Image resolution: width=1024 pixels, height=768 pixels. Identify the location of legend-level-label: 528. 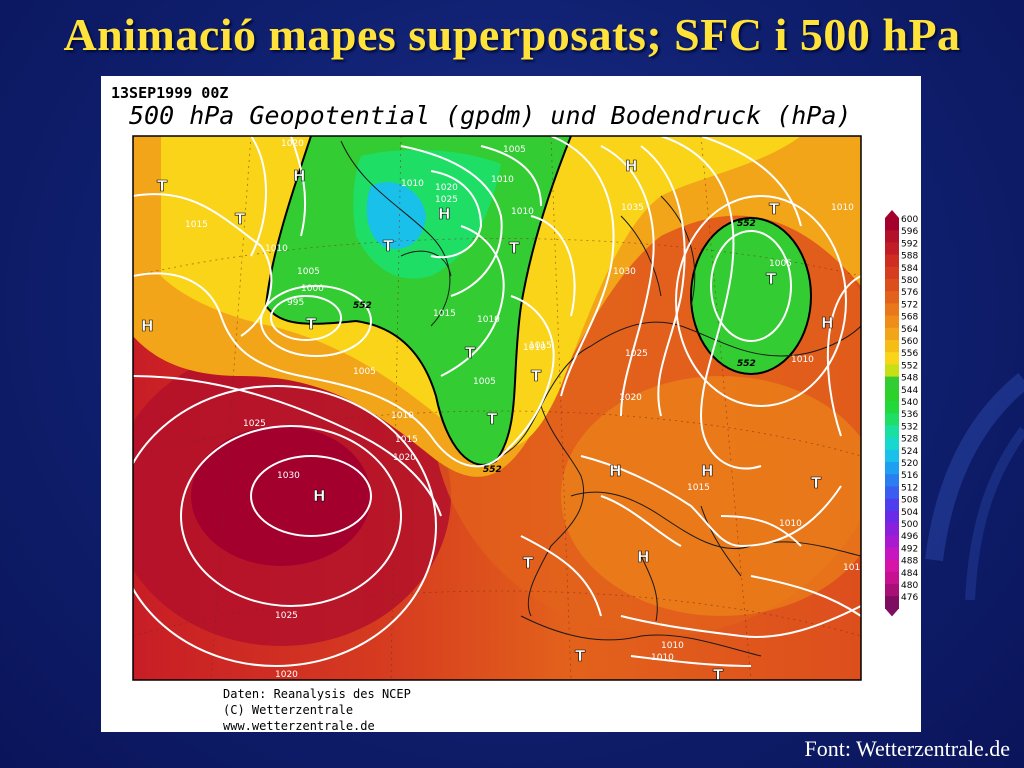
(909, 440).